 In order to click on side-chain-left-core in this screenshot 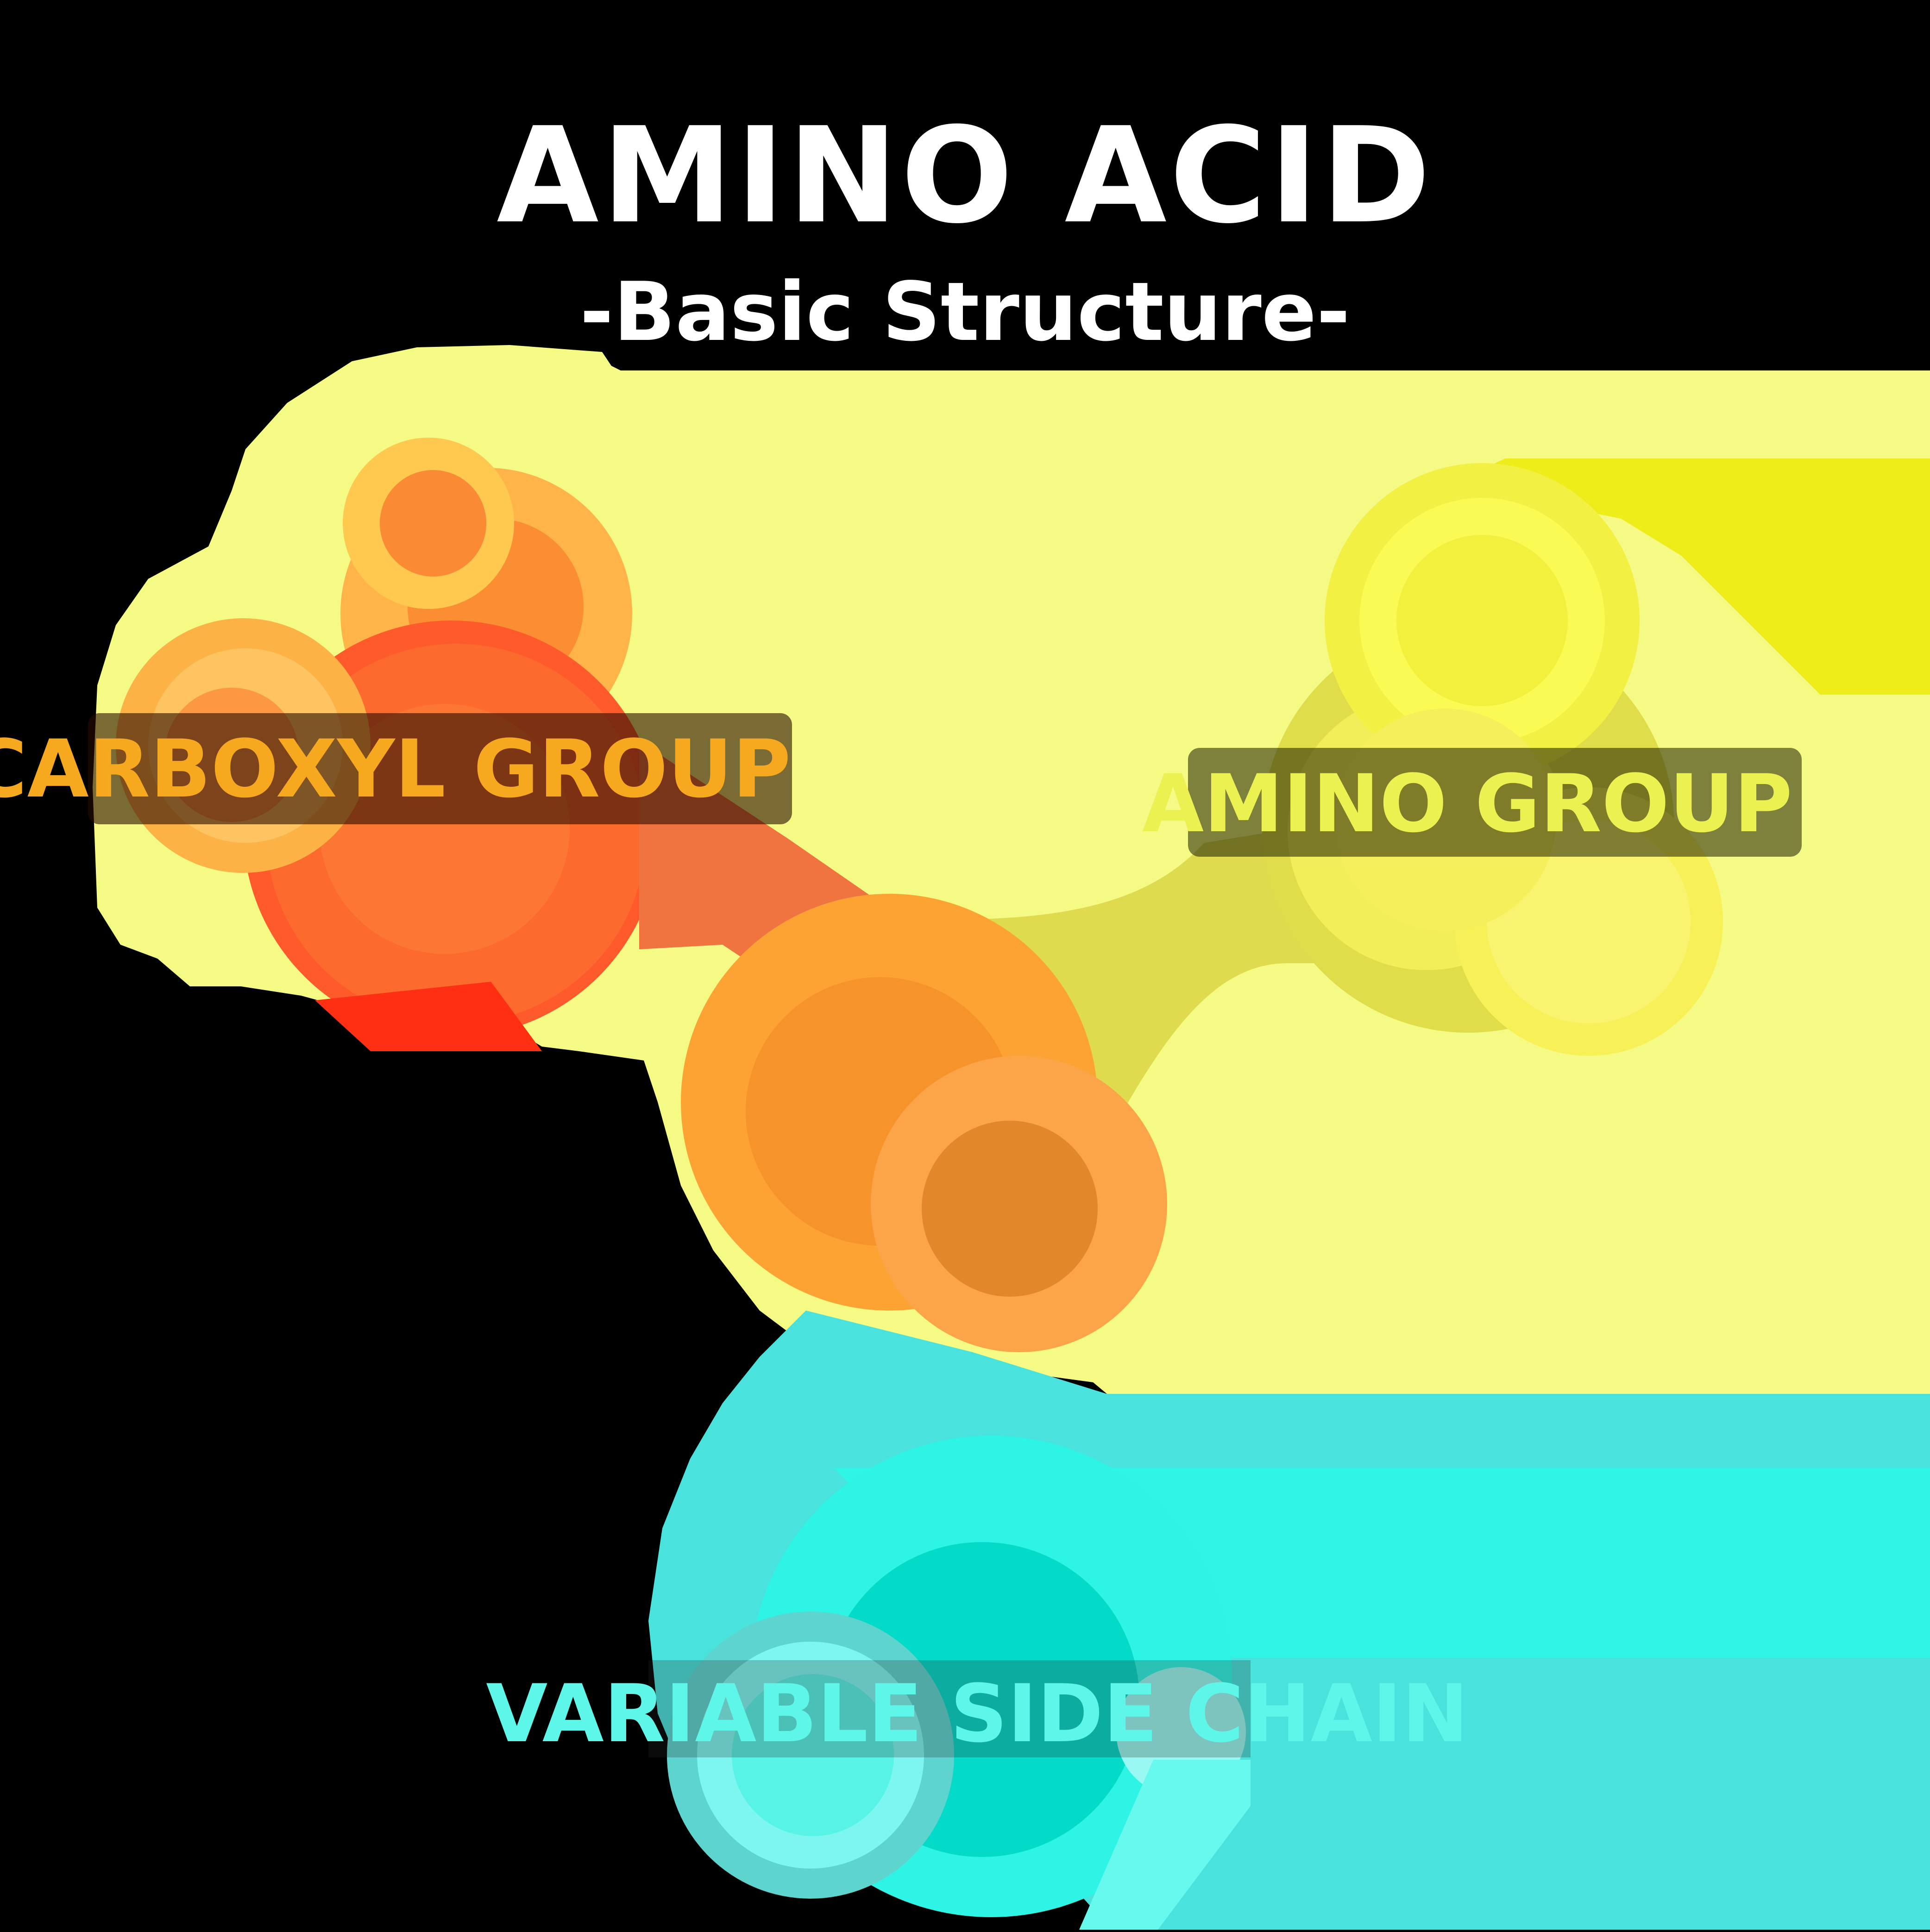, I will do `click(813, 1755)`.